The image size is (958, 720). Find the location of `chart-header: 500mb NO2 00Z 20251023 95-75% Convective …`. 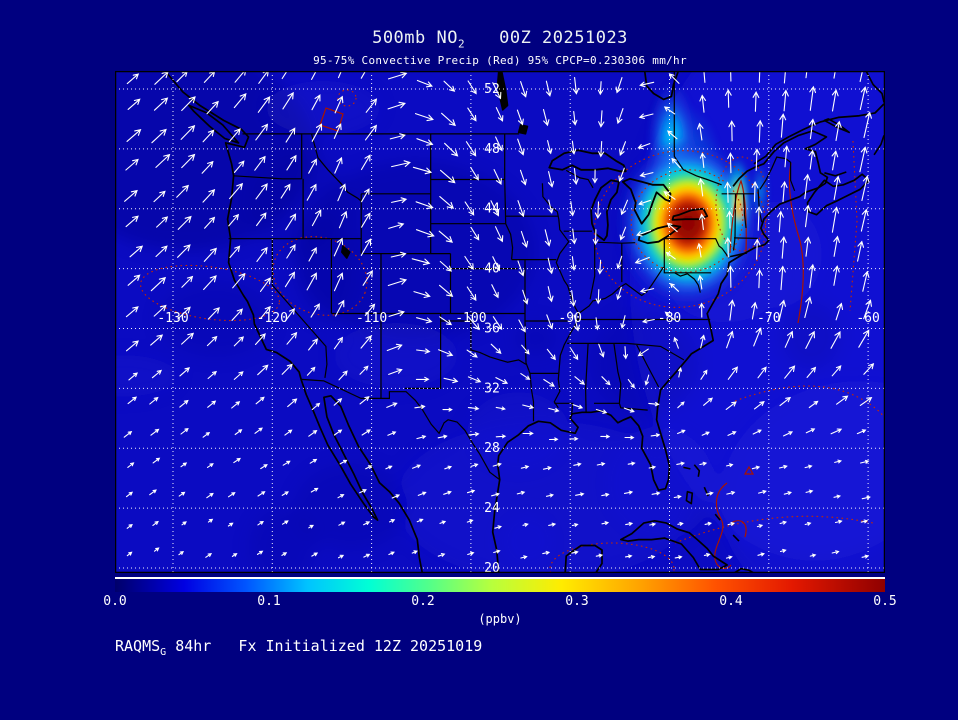

chart-header: 500mb NO2 00Z 20251023 95-75% Convective … is located at coordinates (500, 47).